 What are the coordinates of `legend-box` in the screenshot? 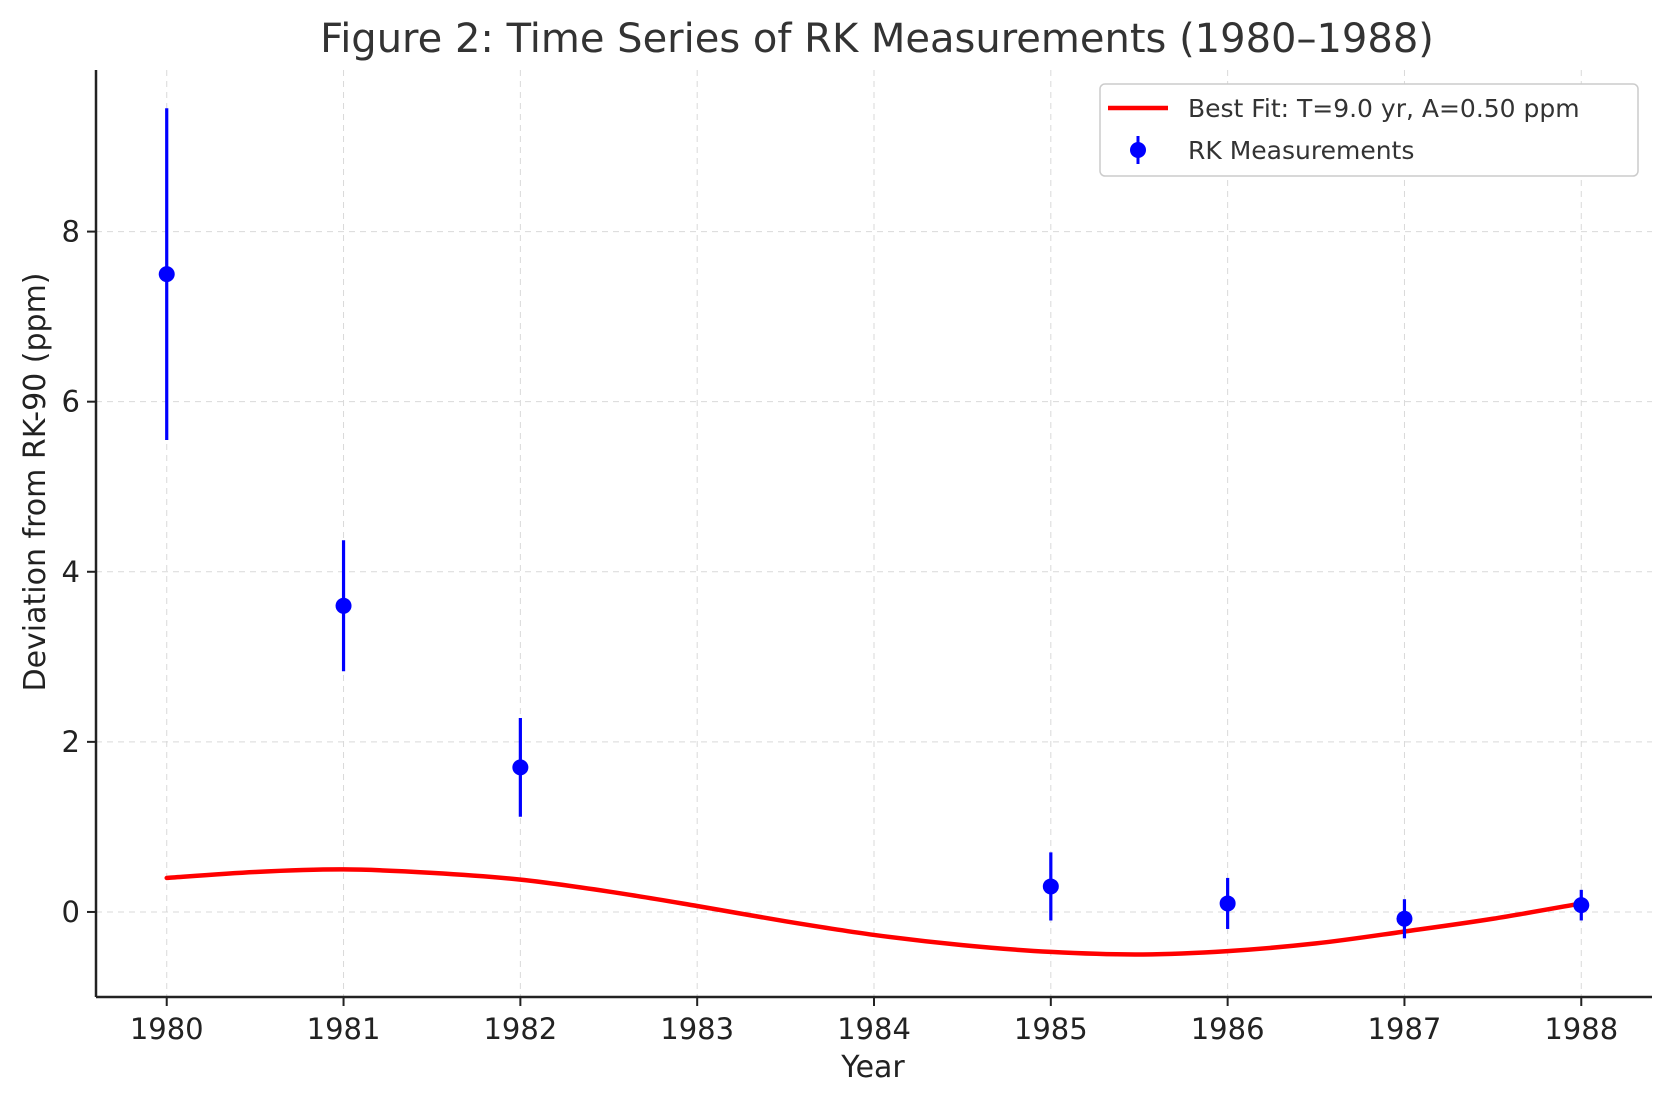 It's located at (1369, 130).